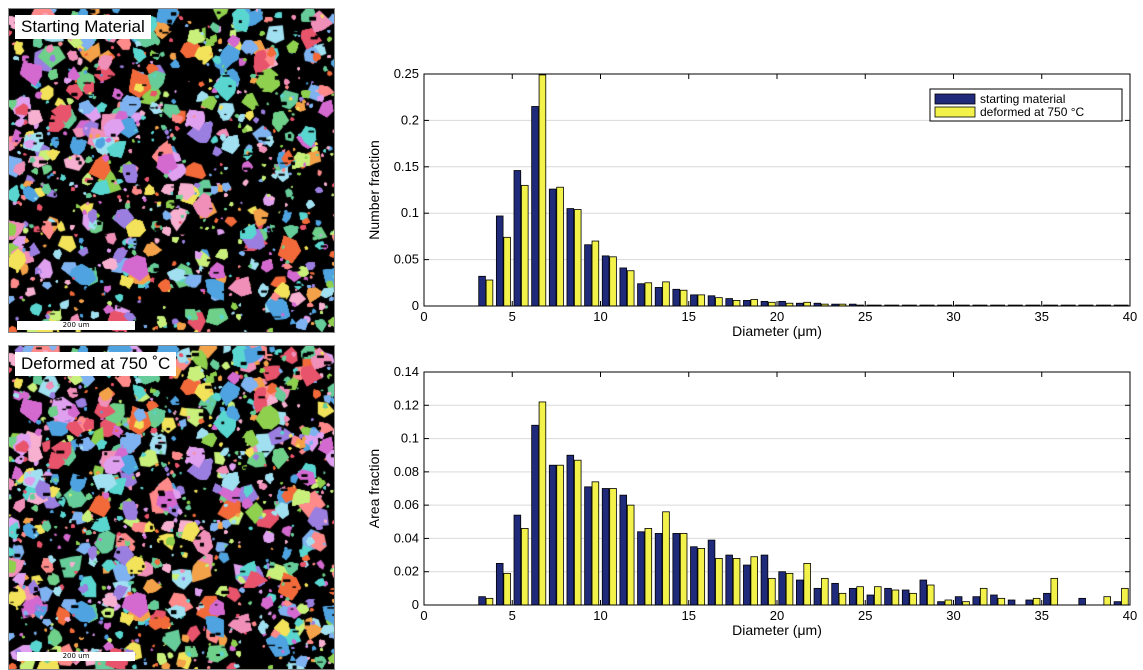 The image size is (1143, 670). I want to click on area-fraction-xtick-label: 35, so click(1042, 615).